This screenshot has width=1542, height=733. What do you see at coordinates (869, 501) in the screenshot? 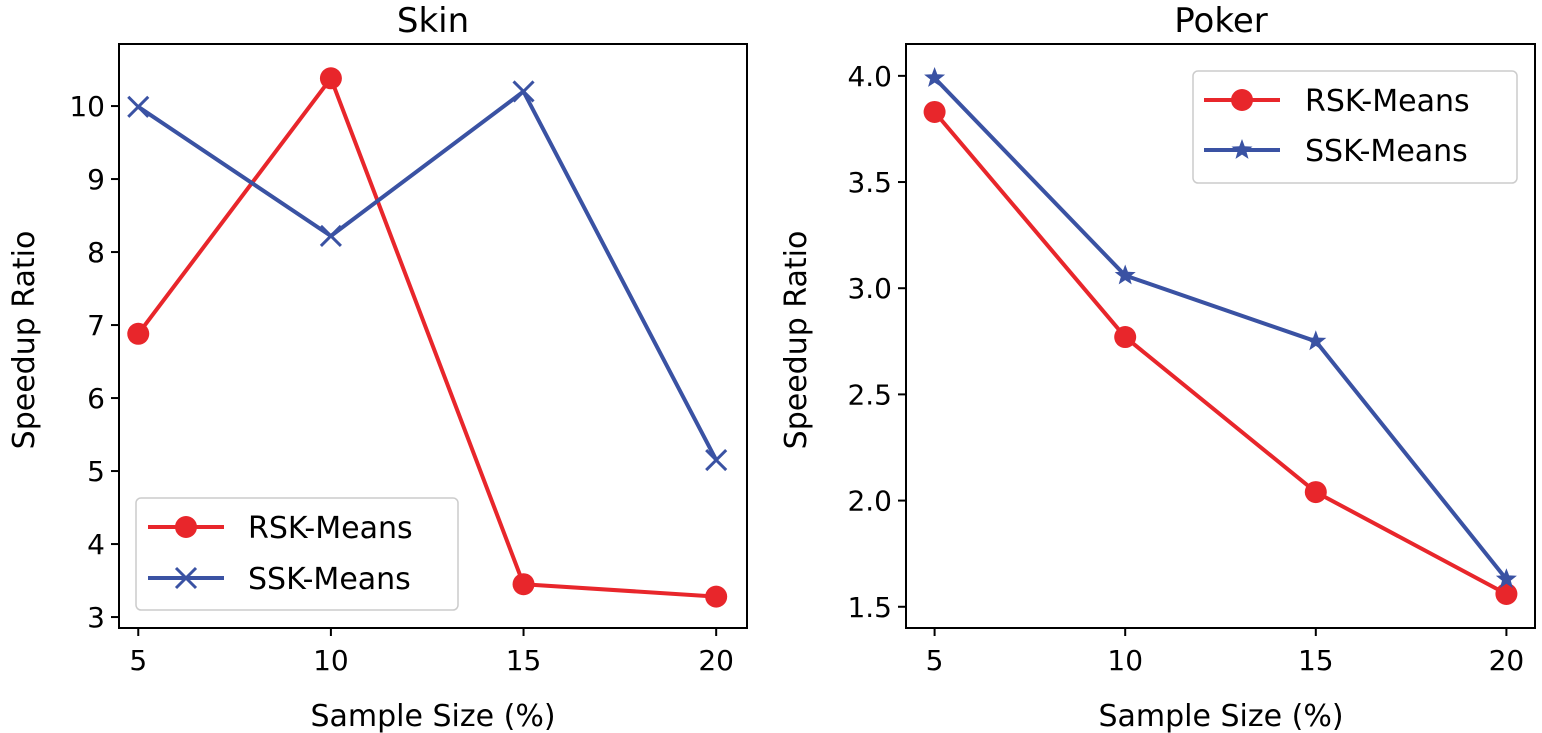
I see `y-tick-label: 2.0` at bounding box center [869, 501].